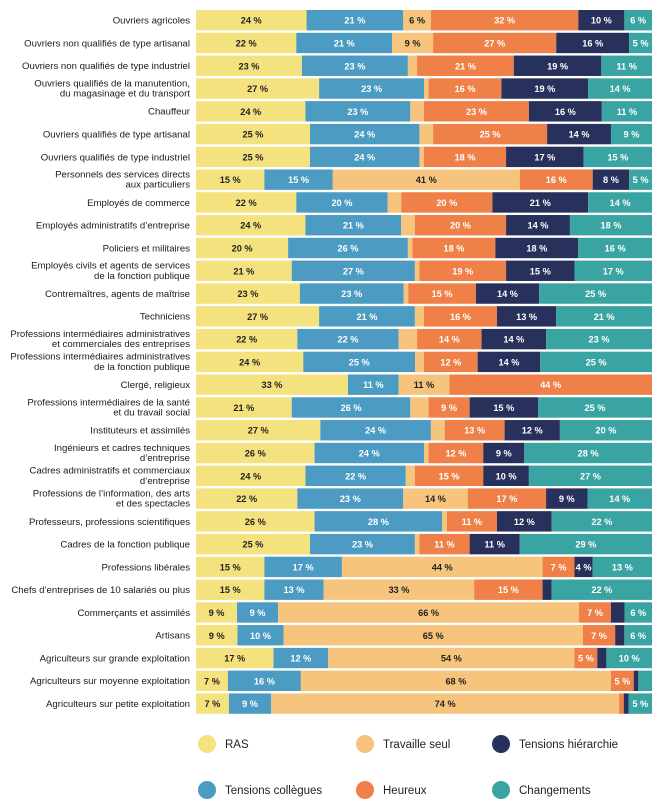 This screenshot has height=808, width=666. I want to click on legend-swatch, so click(501, 744).